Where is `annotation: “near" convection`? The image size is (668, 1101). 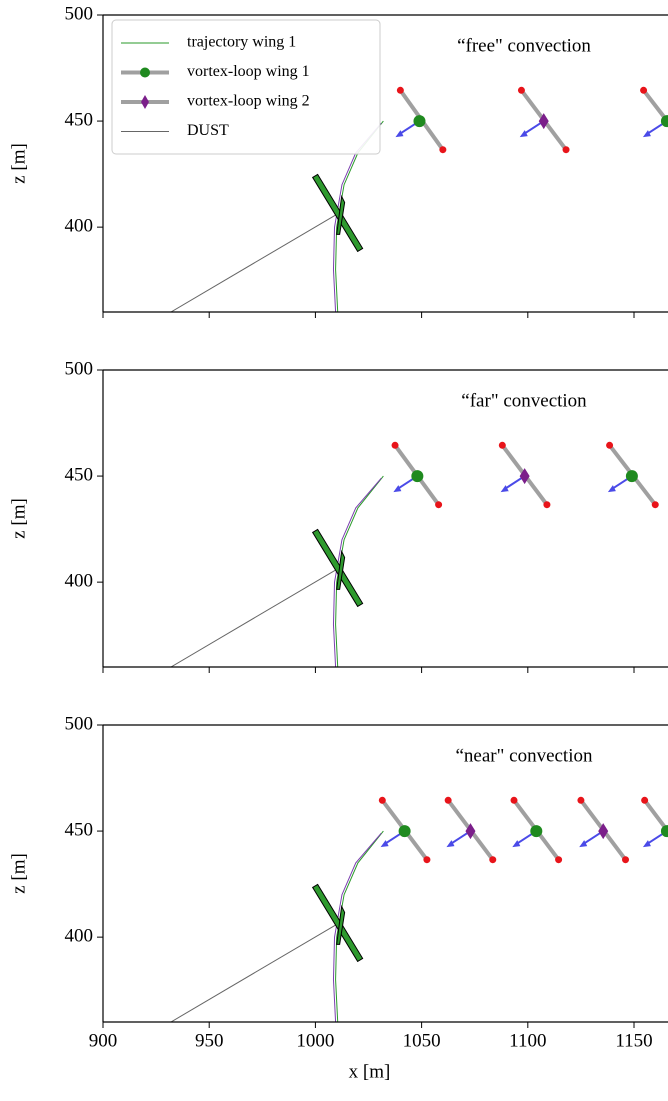 annotation: “near" convection is located at coordinates (524, 755).